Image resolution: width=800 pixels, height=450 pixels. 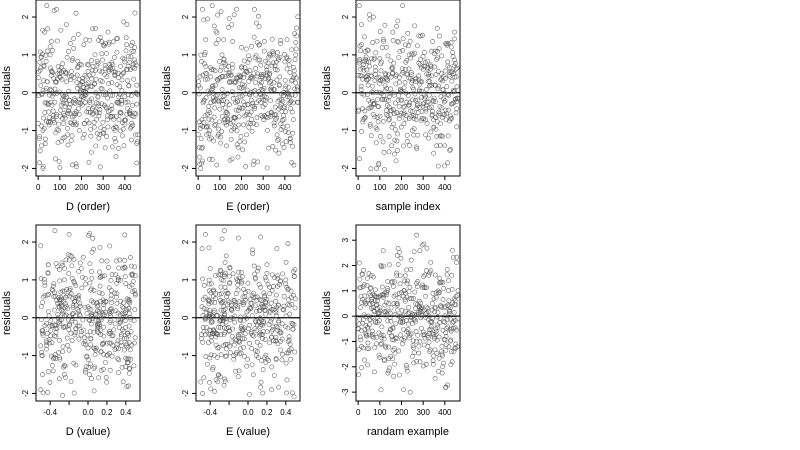 What do you see at coordinates (408, 87) in the screenshot?
I see `data-points` at bounding box center [408, 87].